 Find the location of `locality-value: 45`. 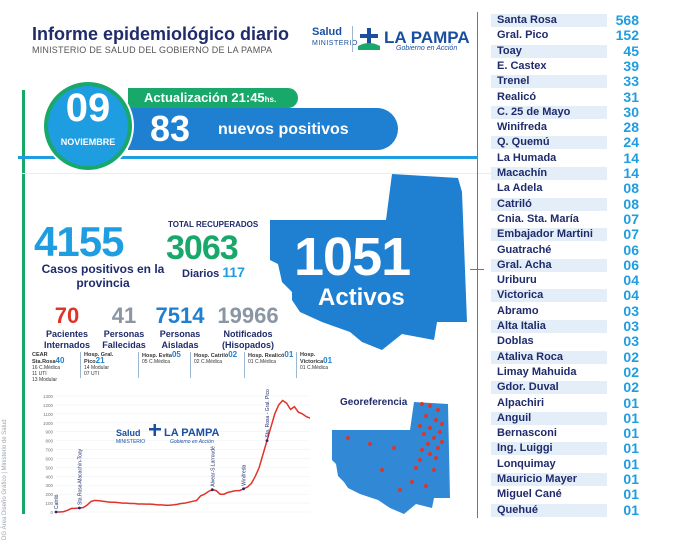

locality-value: 45 is located at coordinates (631, 50).